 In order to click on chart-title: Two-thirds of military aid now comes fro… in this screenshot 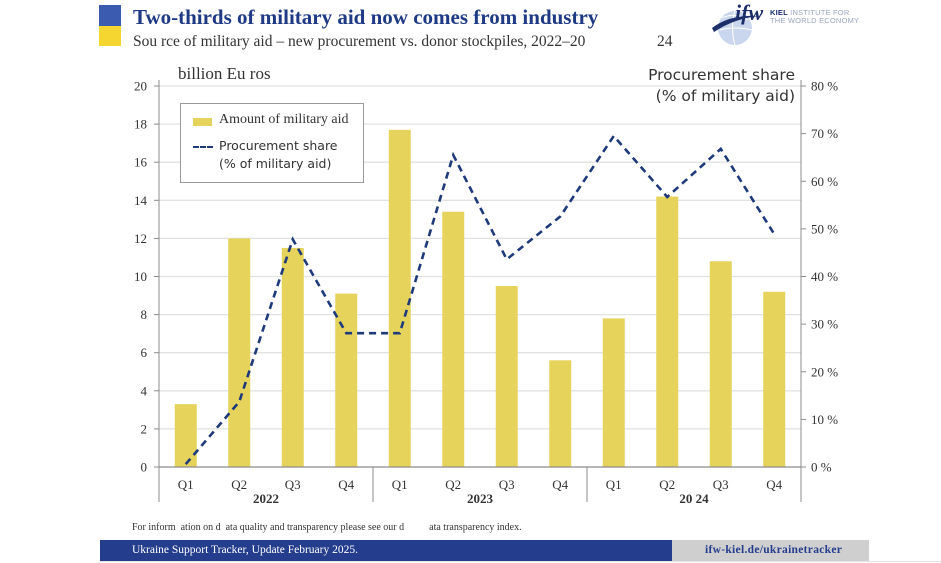, I will do `click(366, 17)`.